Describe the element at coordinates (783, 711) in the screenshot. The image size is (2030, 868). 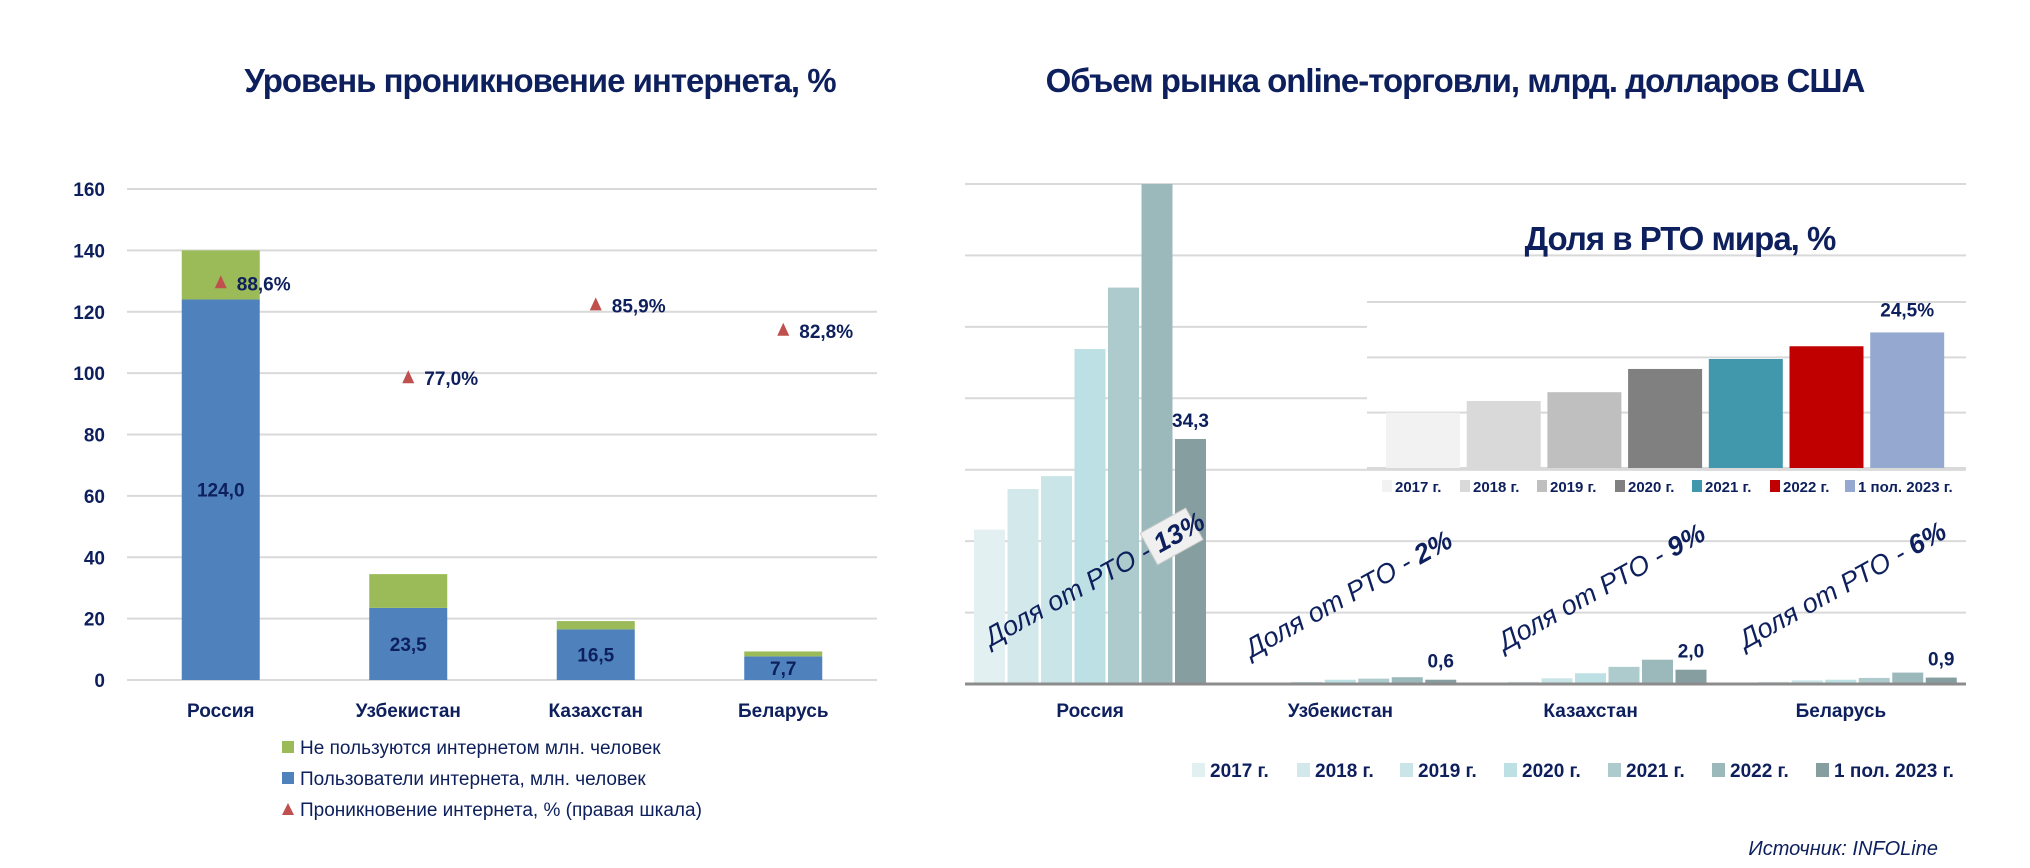
I see `category-label: Беларусь` at that location.